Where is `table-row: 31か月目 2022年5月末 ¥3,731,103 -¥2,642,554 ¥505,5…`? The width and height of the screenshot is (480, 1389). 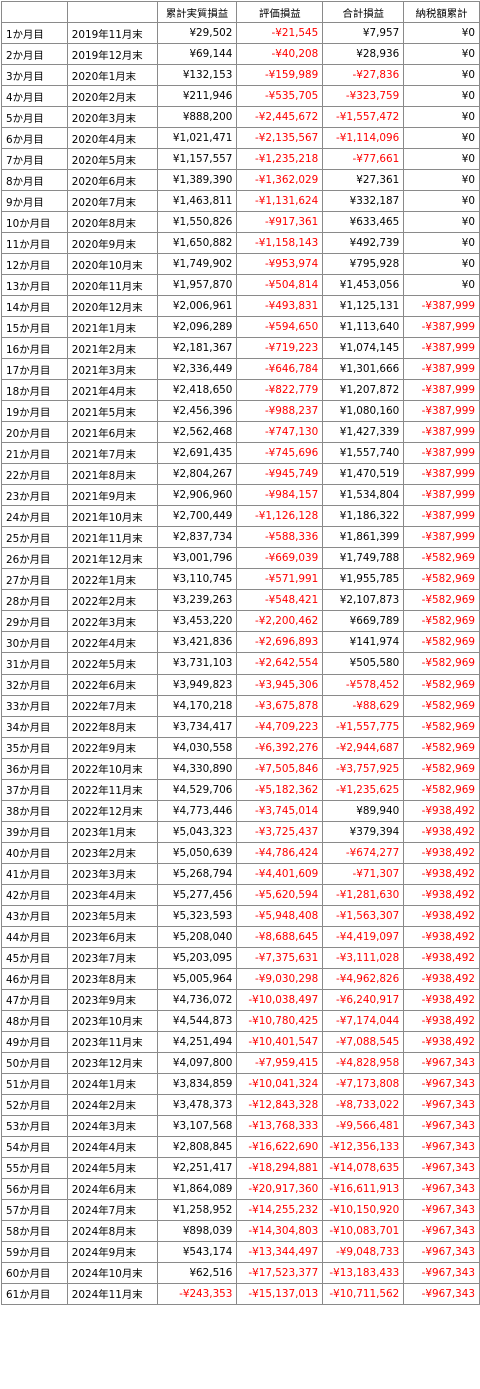 table-row: 31か月目 2022年5月末 ¥3,731,103 -¥2,642,554 ¥505,5… is located at coordinates (240, 663).